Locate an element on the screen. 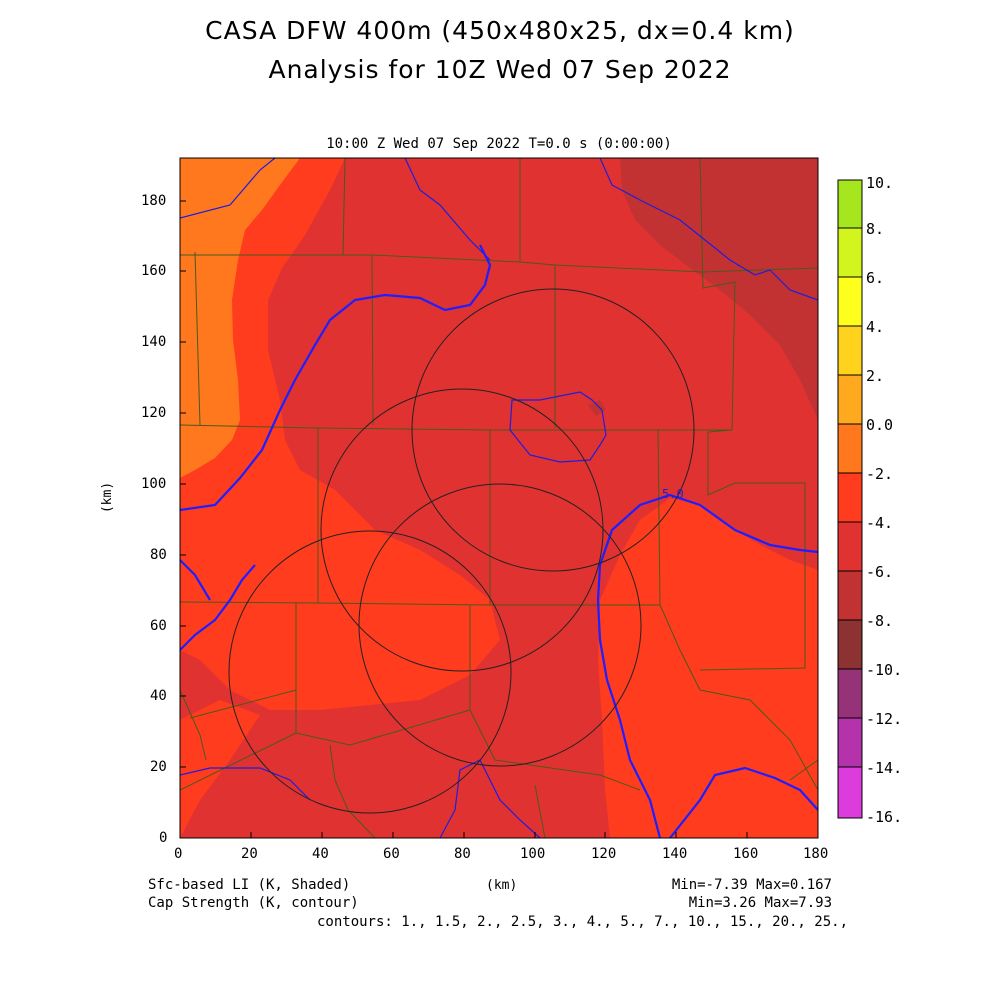 Image resolution: width=1000 pixels, height=1000 pixels. shaded-minmax: Min=-7.39 Max=0.167 is located at coordinates (751, 885).